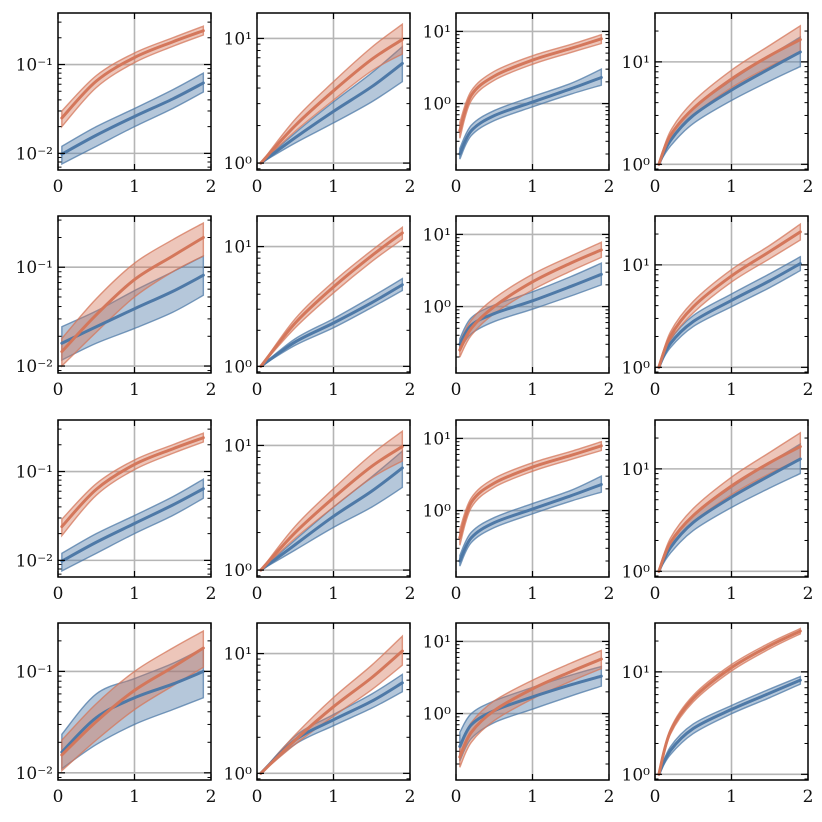 This screenshot has width=822, height=822. I want to click on panel-r4c4-plot-area, so click(729, 701).